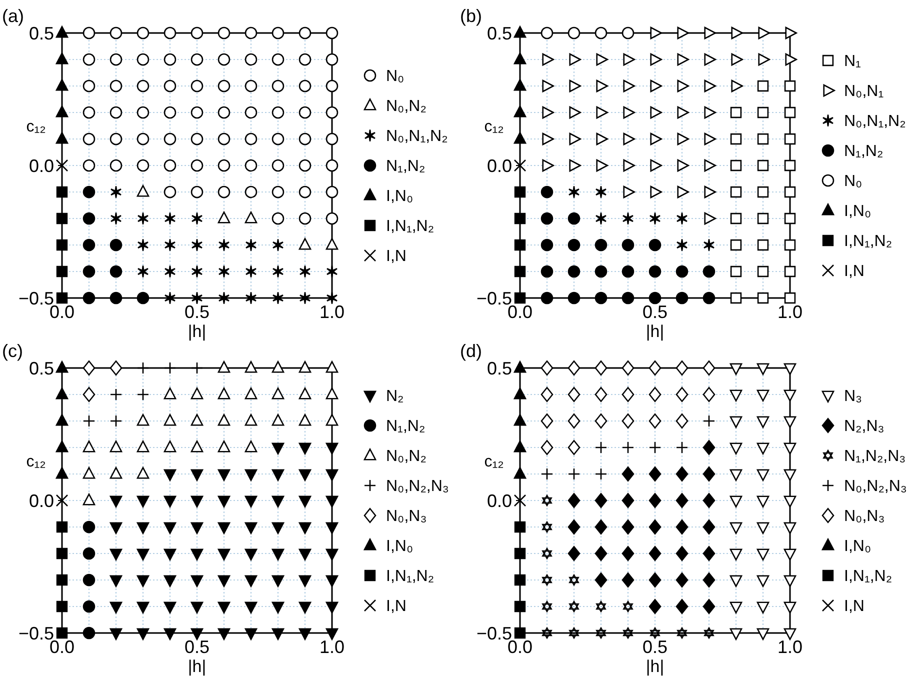  I want to click on legend-label: N₀,N₁, so click(864, 91).